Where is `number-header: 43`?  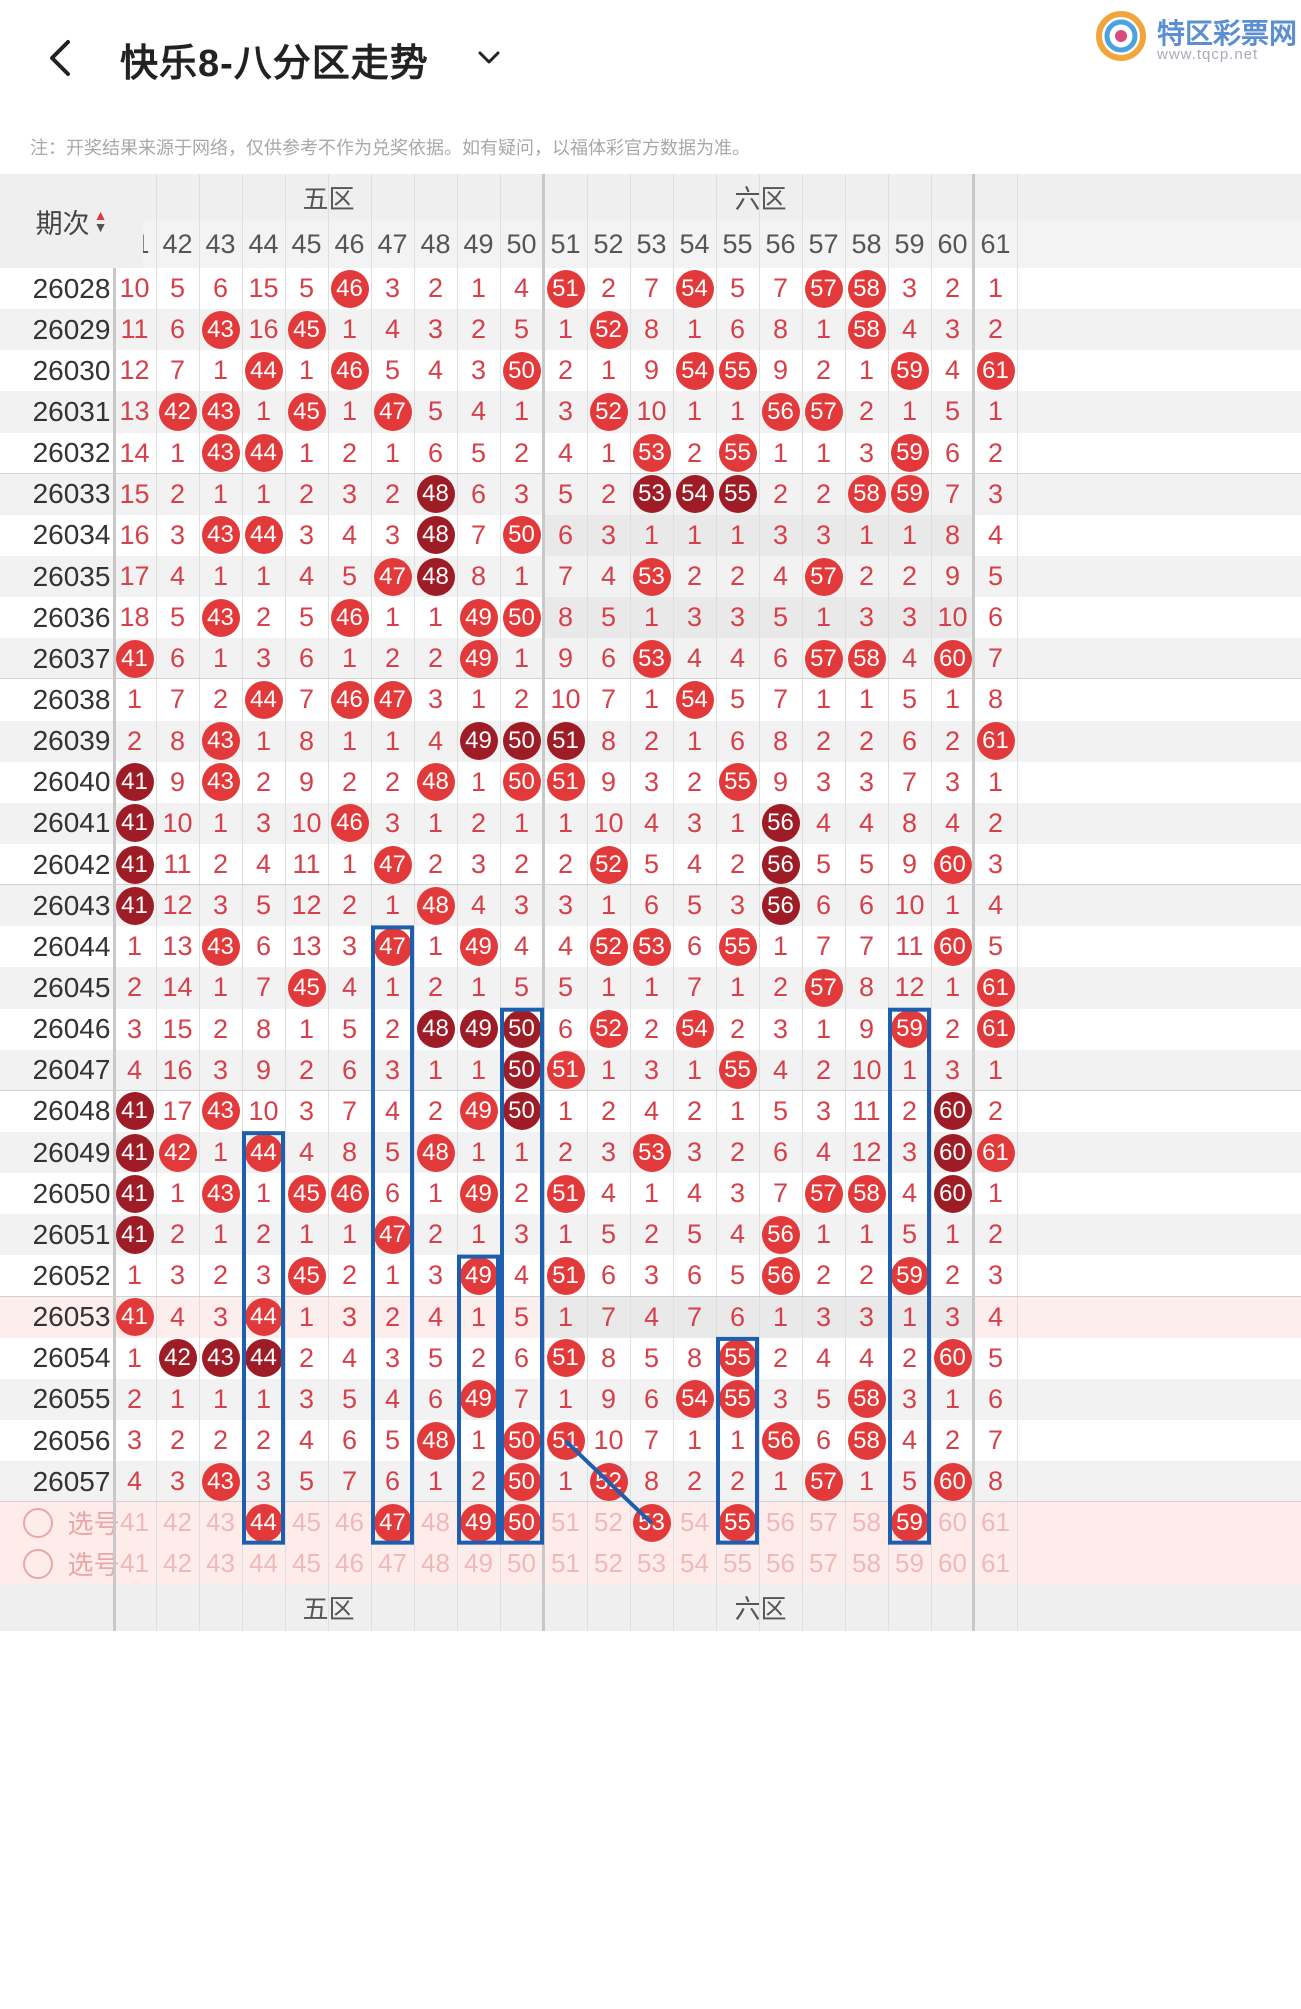 number-header: 43 is located at coordinates (220, 243).